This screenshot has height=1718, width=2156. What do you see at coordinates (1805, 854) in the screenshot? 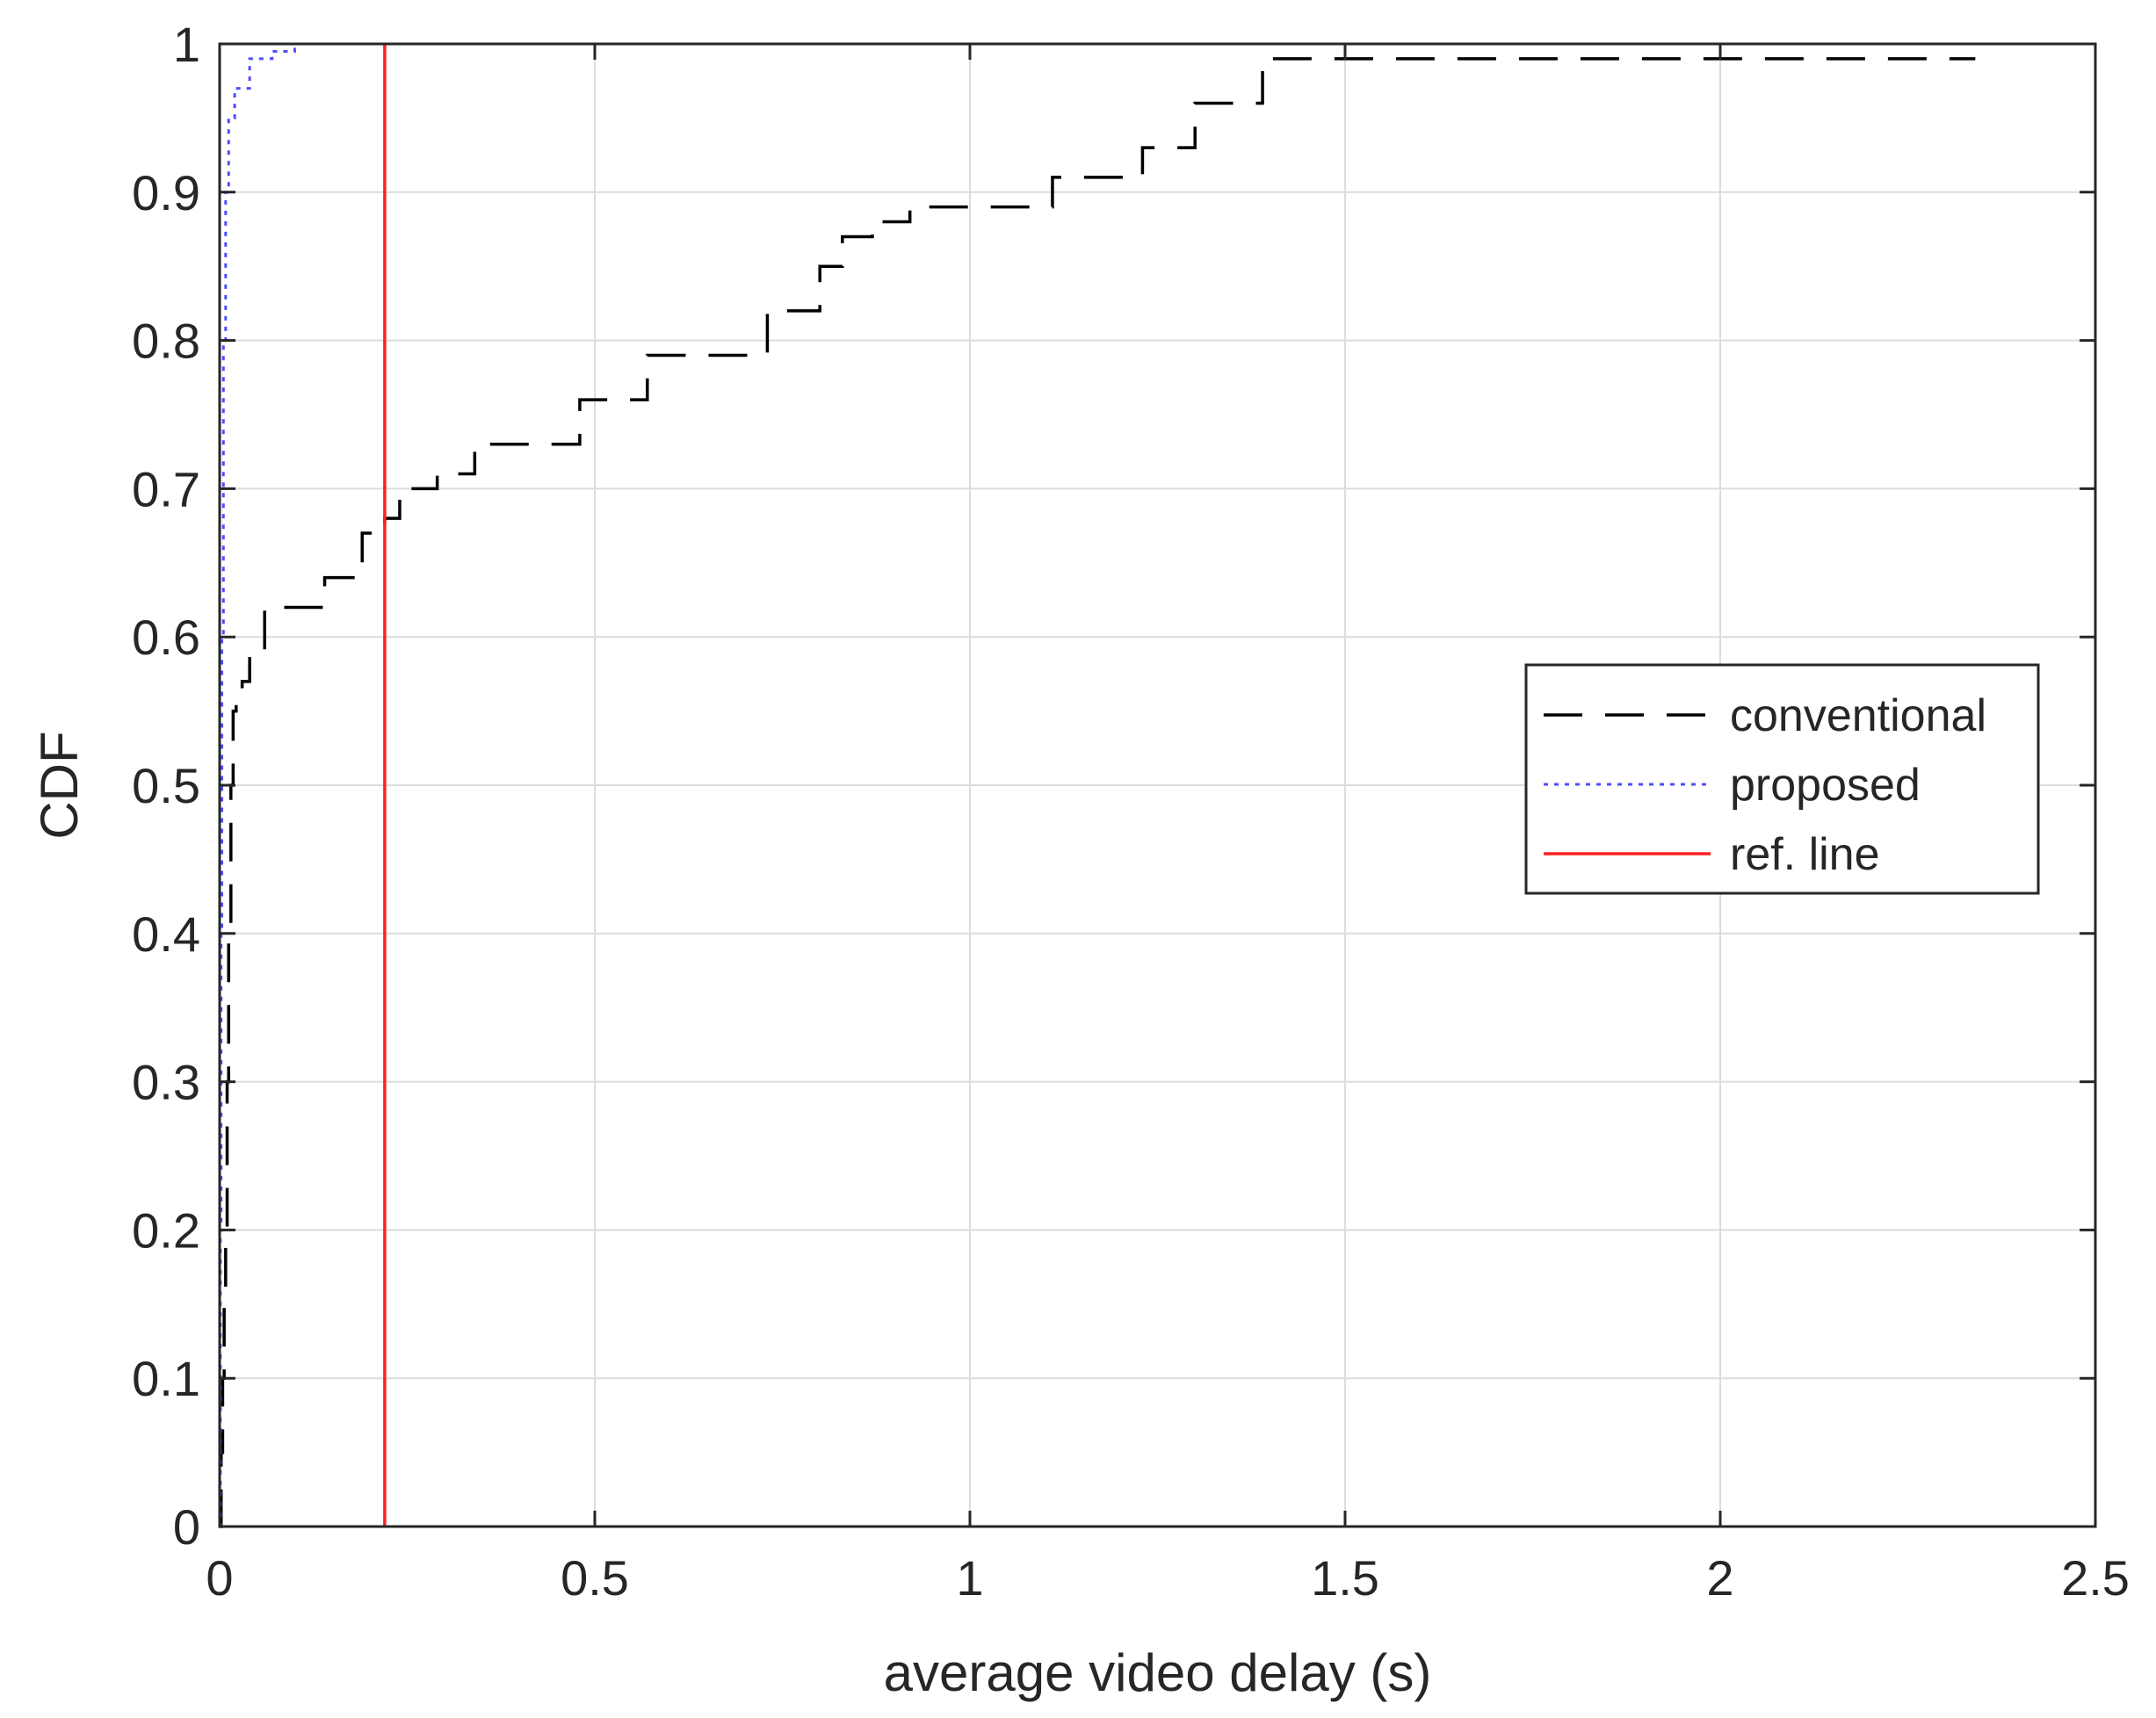
I see `legend-label: ref. line` at bounding box center [1805, 854].